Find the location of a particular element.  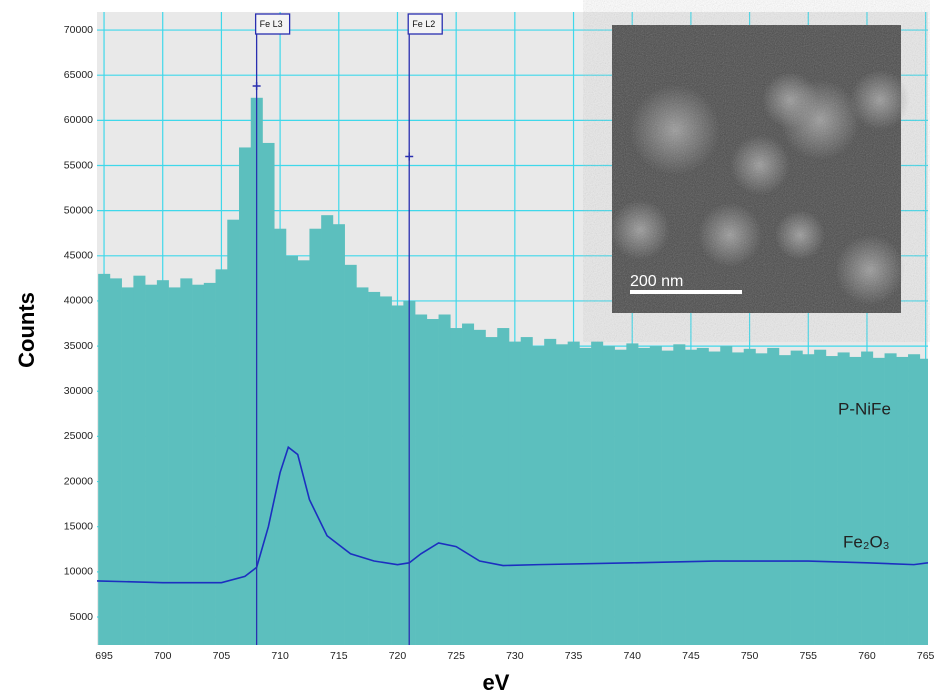

x-tick-label: 725 is located at coordinates (456, 656).